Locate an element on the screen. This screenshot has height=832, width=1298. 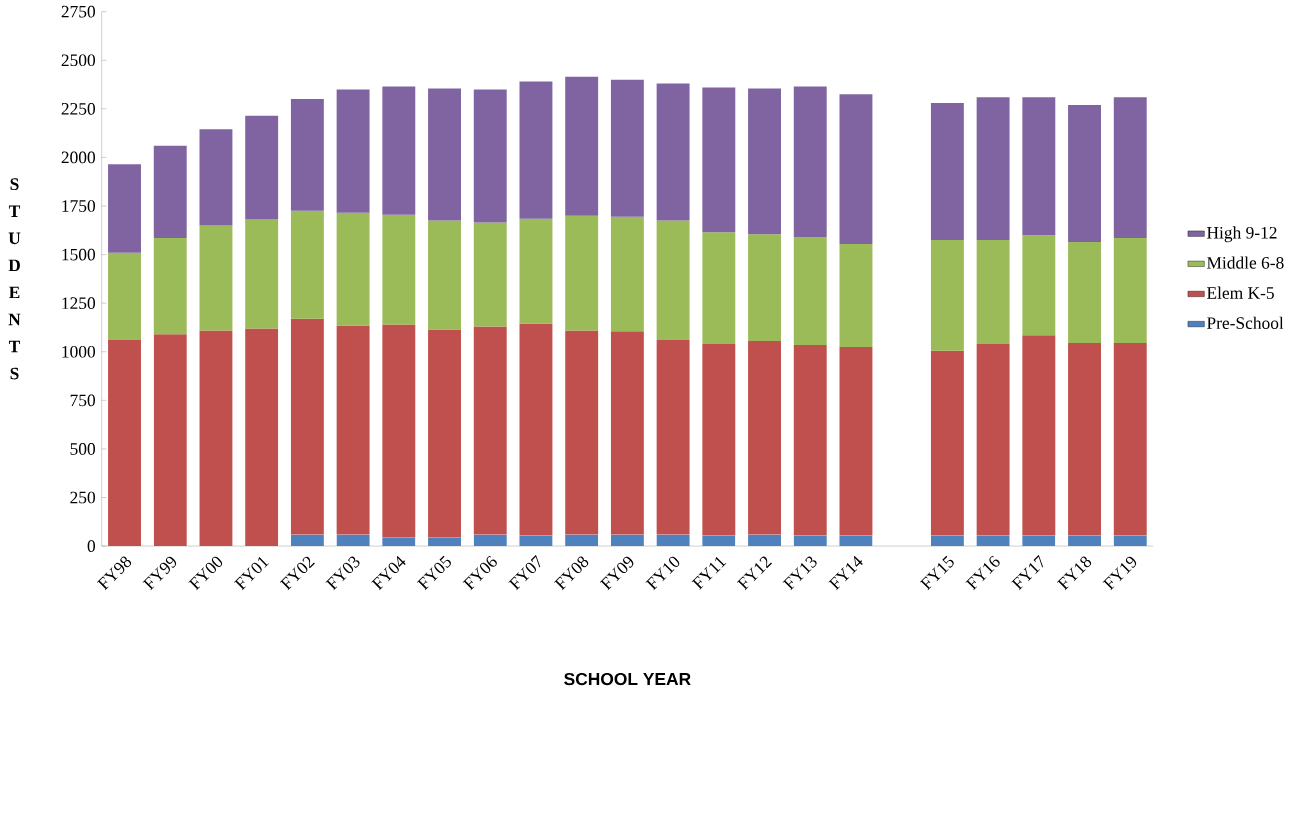
y-tick-label: 1250 is located at coordinates (79, 303).